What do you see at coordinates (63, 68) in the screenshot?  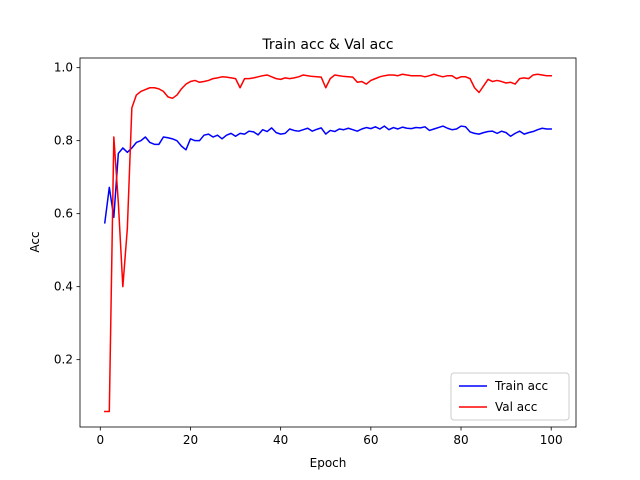 I see `y-tick-label: 1.0` at bounding box center [63, 68].